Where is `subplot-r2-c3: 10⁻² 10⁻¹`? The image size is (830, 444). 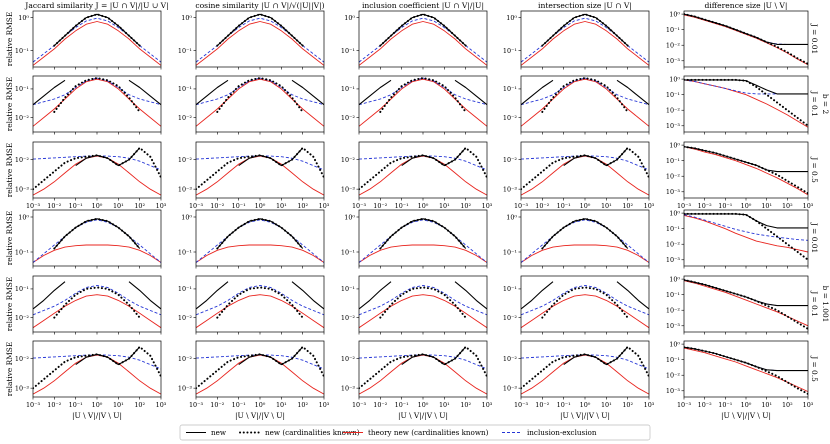 subplot-r2-c3: 10⁻² 10⁻¹ is located at coordinates (414, 105).